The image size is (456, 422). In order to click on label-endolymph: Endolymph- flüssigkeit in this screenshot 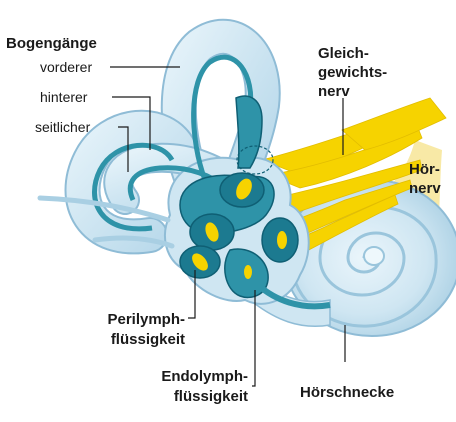, I will do `click(189, 387)`.